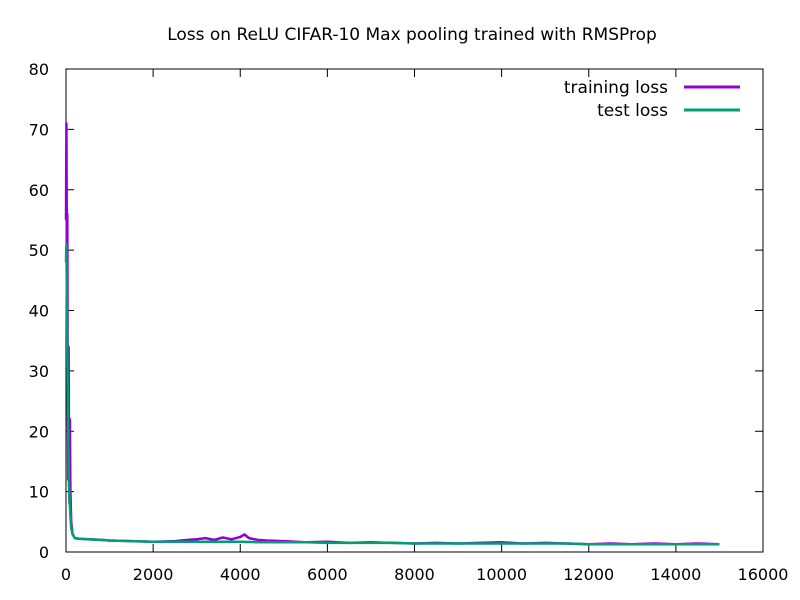  I want to click on x-tick-label: 10000, so click(501, 574).